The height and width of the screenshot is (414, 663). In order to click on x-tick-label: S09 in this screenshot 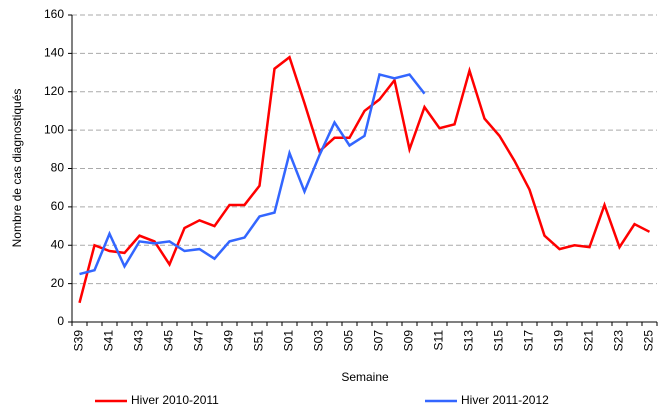, I will do `click(409, 341)`.